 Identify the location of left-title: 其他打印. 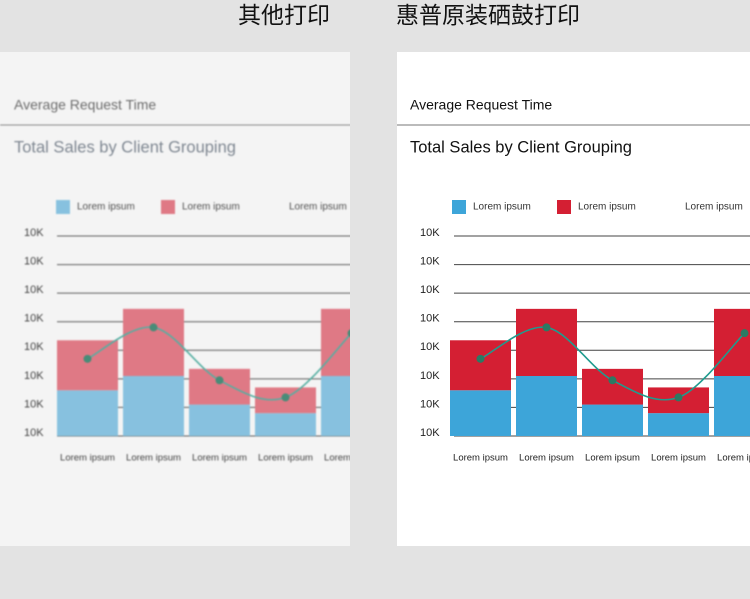
(284, 15).